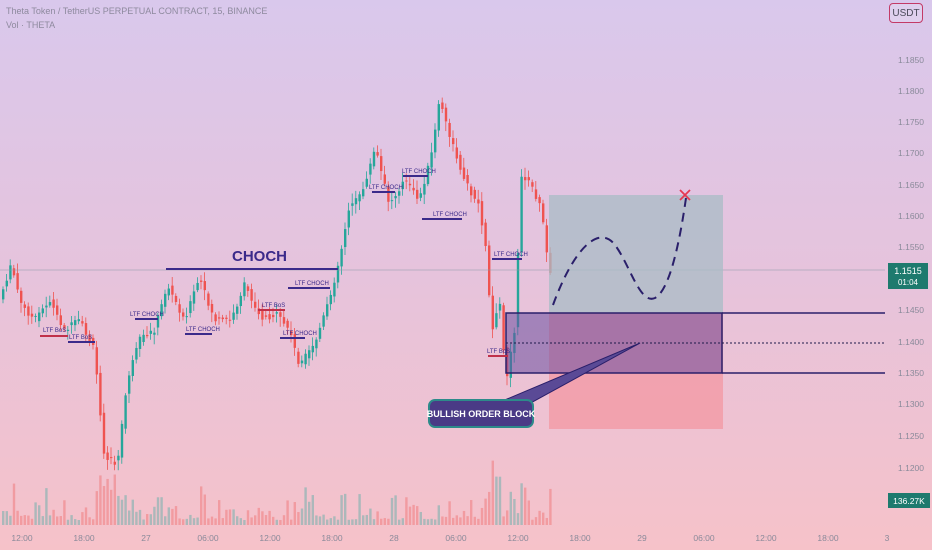 This screenshot has height=550, width=932. What do you see at coordinates (911, 60) in the screenshot?
I see `price-tick-label: 1.1850` at bounding box center [911, 60].